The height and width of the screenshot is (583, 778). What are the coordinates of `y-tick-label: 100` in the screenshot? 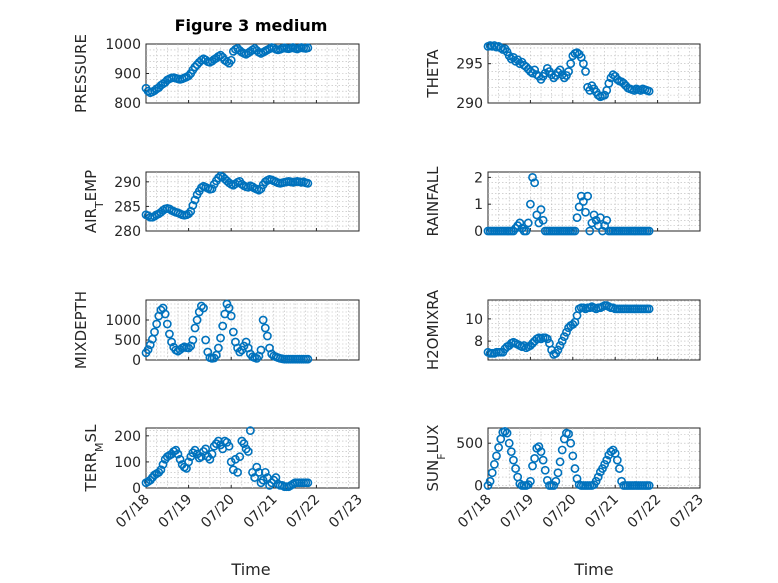 It's located at (127, 463).